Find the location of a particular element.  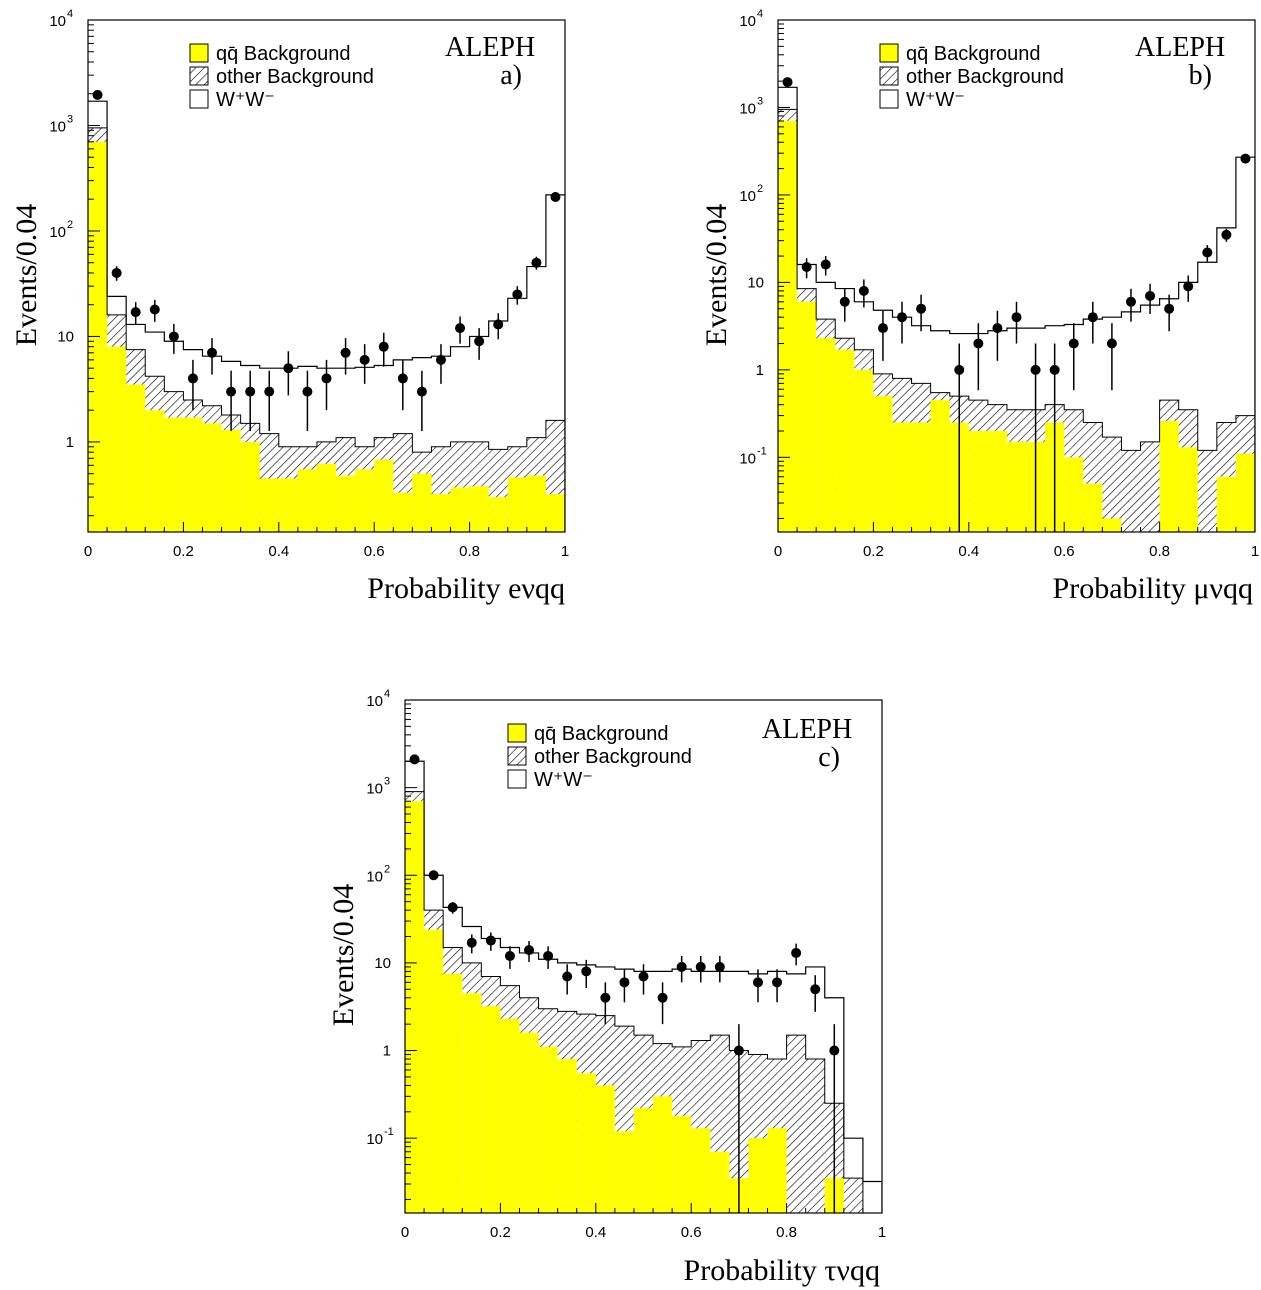

x-axis-label: Probability τνqq is located at coordinates (782, 1270).